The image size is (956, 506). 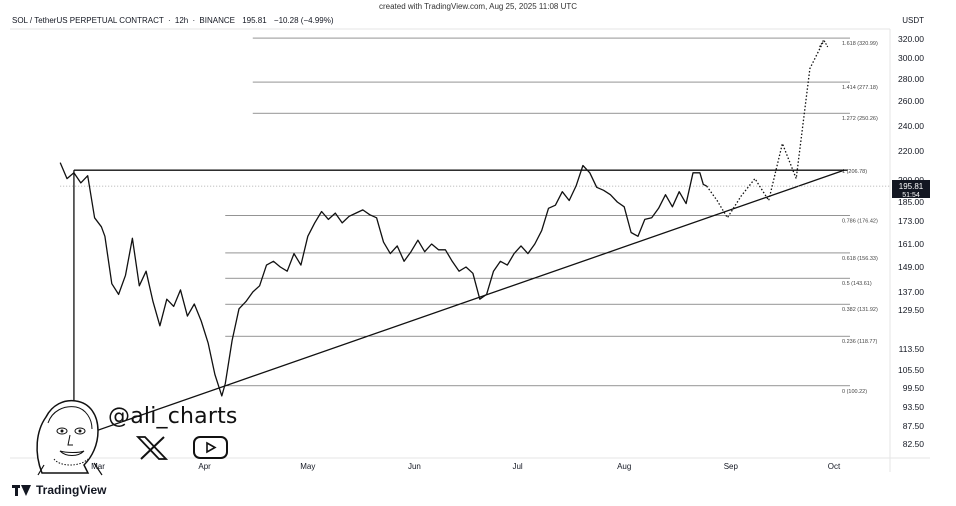 I want to click on price-tick-label: 149.00, so click(x=911, y=267).